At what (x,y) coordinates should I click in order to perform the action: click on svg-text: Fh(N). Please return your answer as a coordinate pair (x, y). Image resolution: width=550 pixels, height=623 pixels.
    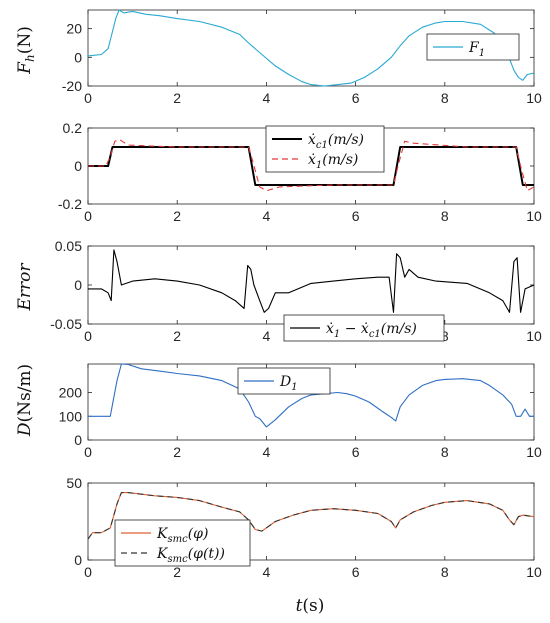
    Looking at the image, I should click on (26, 50).